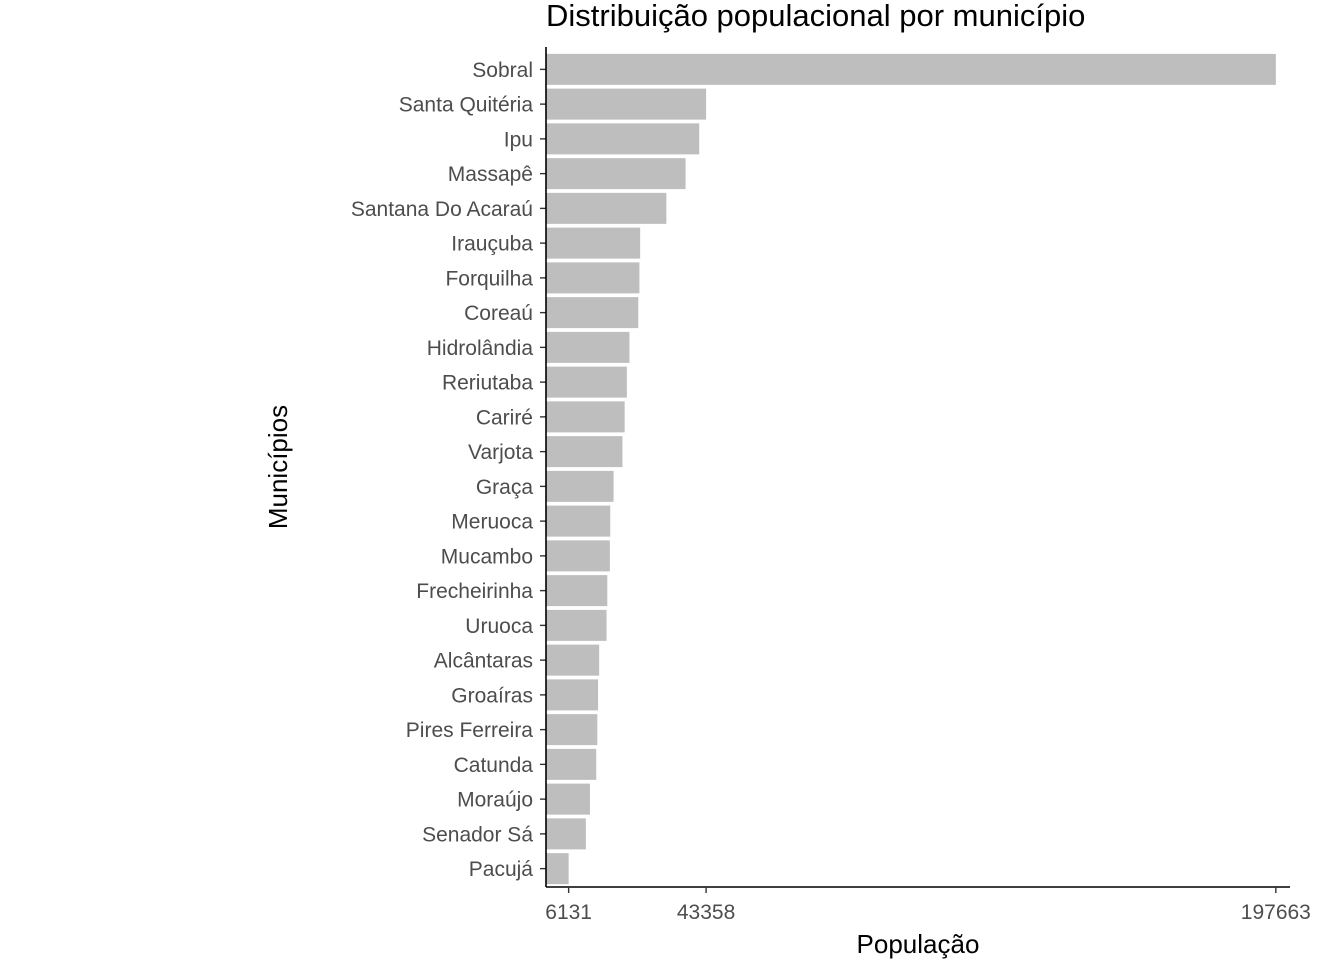 The width and height of the screenshot is (1344, 965). What do you see at coordinates (477, 834) in the screenshot?
I see `category-label-22: Senador Sá` at bounding box center [477, 834].